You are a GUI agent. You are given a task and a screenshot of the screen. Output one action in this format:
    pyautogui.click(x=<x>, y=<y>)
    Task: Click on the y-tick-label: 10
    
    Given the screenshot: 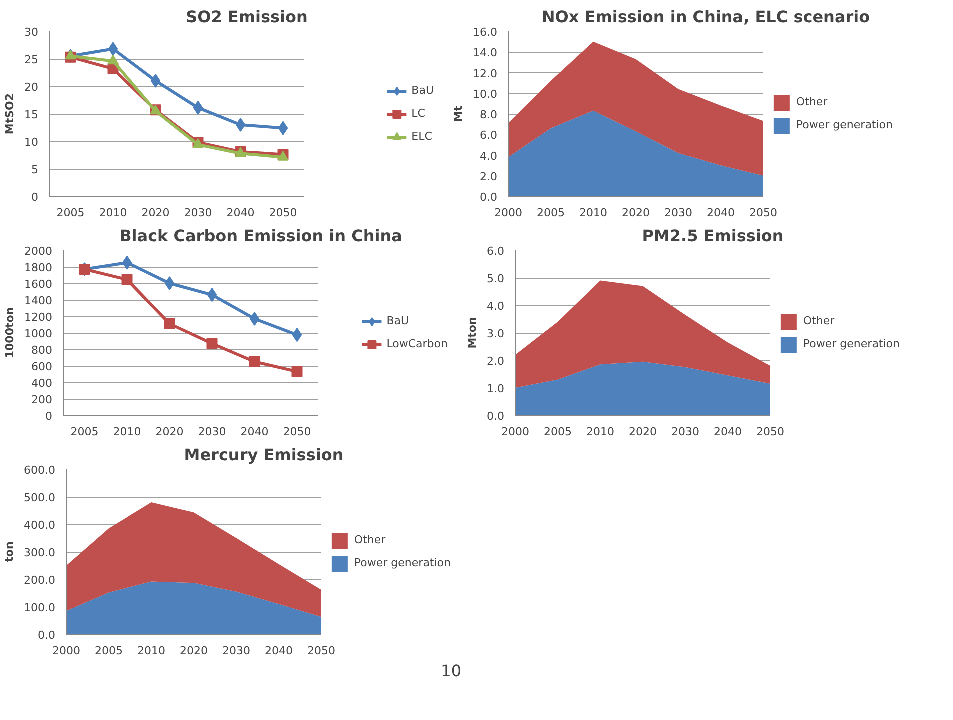 What is the action you would take?
    pyautogui.click(x=31, y=142)
    